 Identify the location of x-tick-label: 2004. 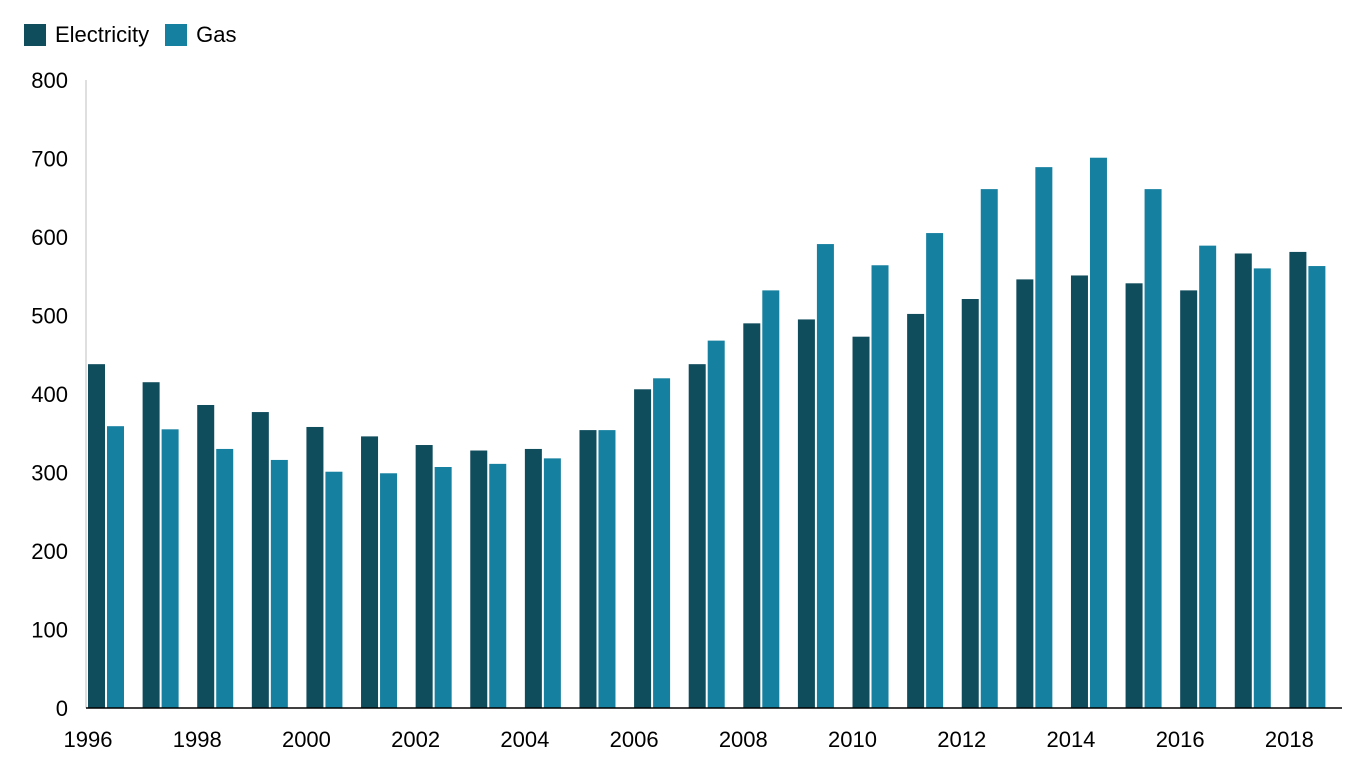
(524, 739).